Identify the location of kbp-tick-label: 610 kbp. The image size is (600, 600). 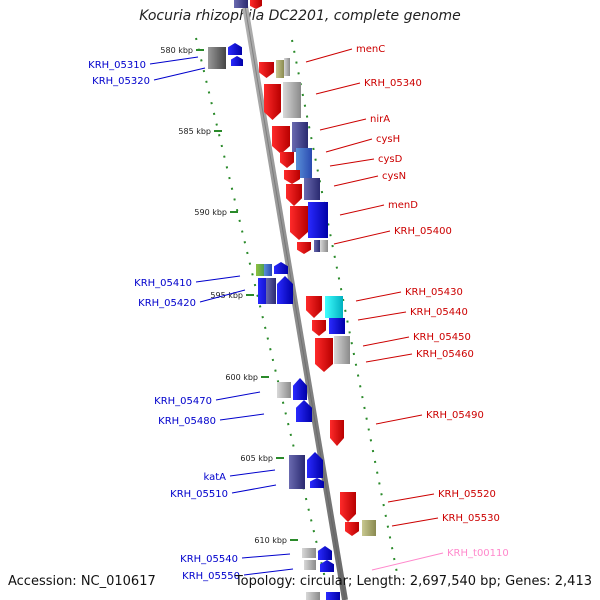
(270, 540).